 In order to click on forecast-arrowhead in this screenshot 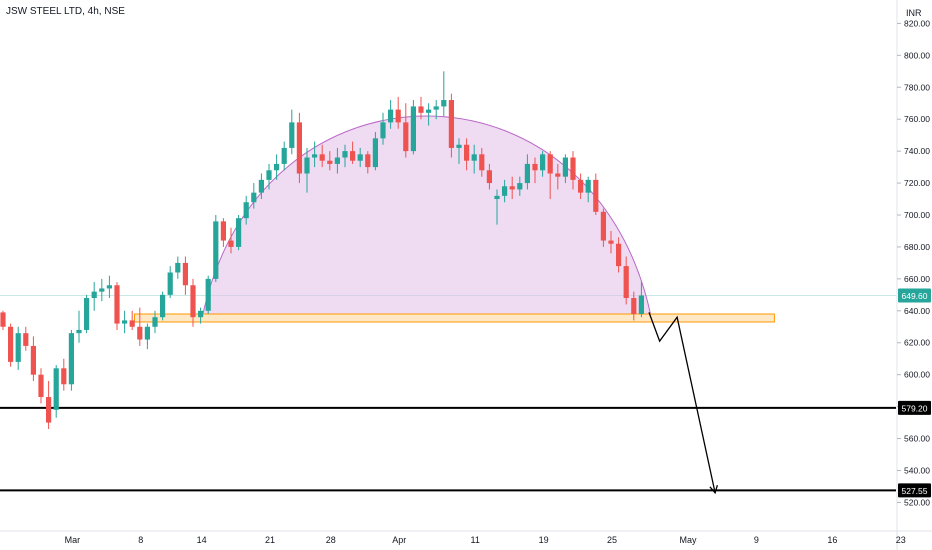, I will do `click(714, 489)`.